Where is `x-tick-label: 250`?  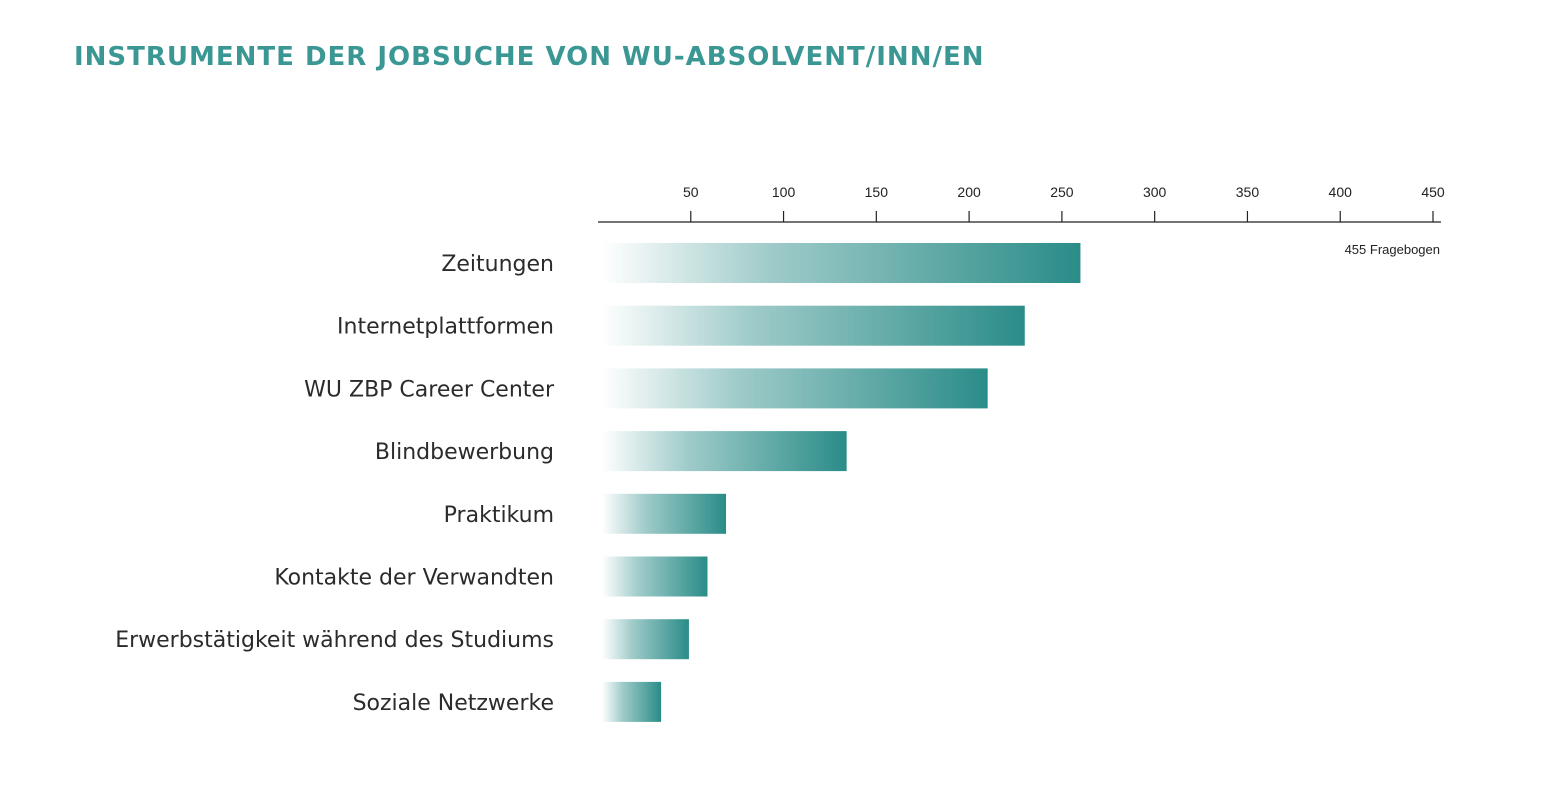 x-tick-label: 250 is located at coordinates (1062, 192).